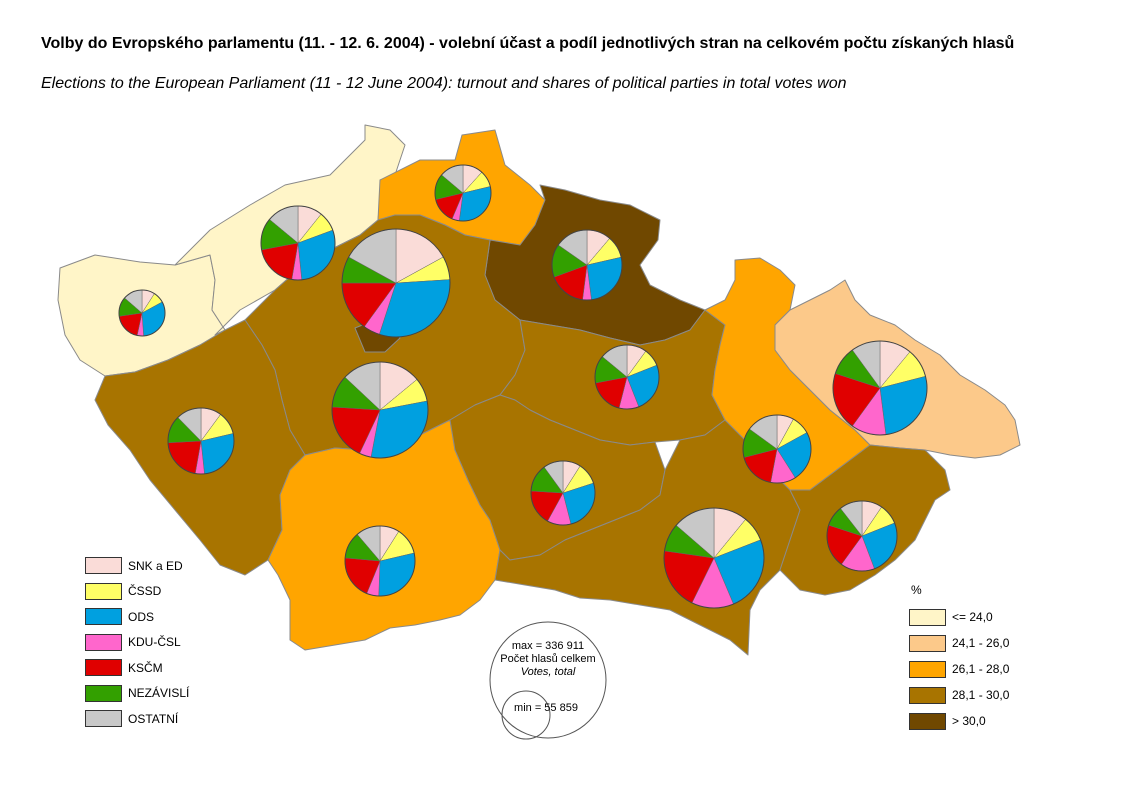  What do you see at coordinates (981, 669) in the screenshot?
I see `turnout-label: 26,1 - 28,0` at bounding box center [981, 669].